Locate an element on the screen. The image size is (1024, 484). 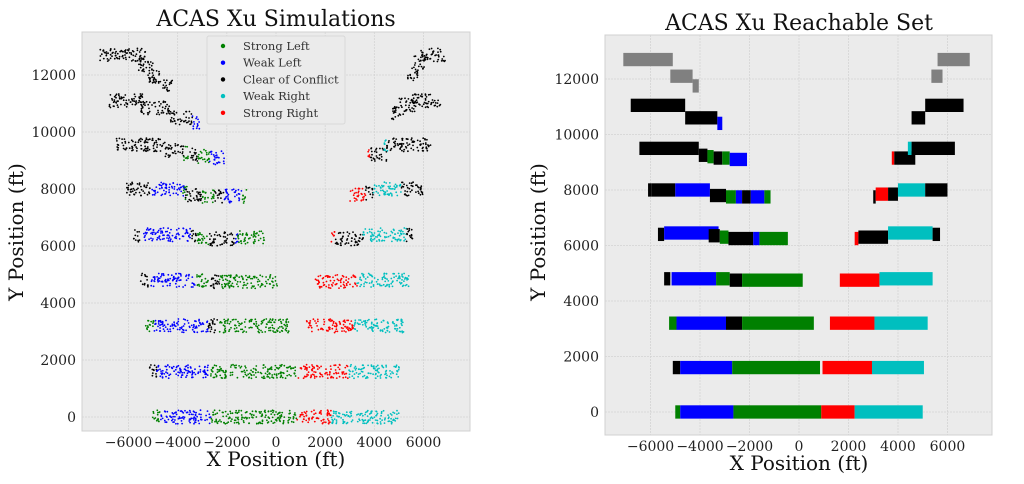
y-tick-label: 2000 is located at coordinates (58, 361).